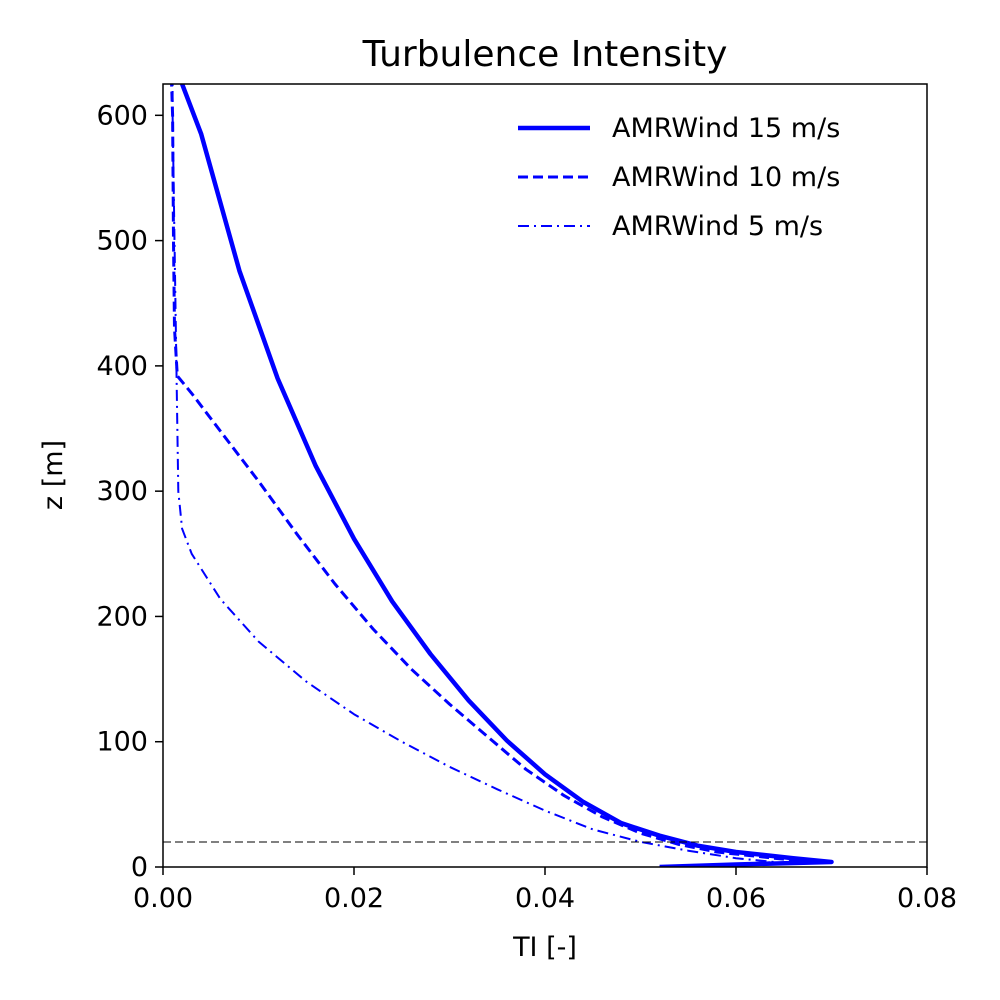 Image resolution: width=1000 pixels, height=1000 pixels. I want to click on legend-label-2: AMRWind 10 m/s, so click(726, 177).